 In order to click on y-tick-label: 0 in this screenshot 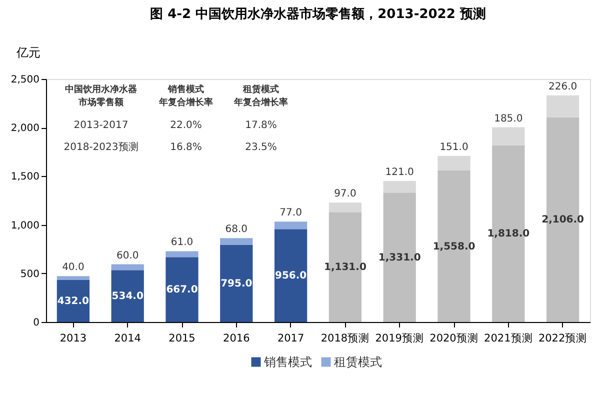, I will do `click(36, 323)`.